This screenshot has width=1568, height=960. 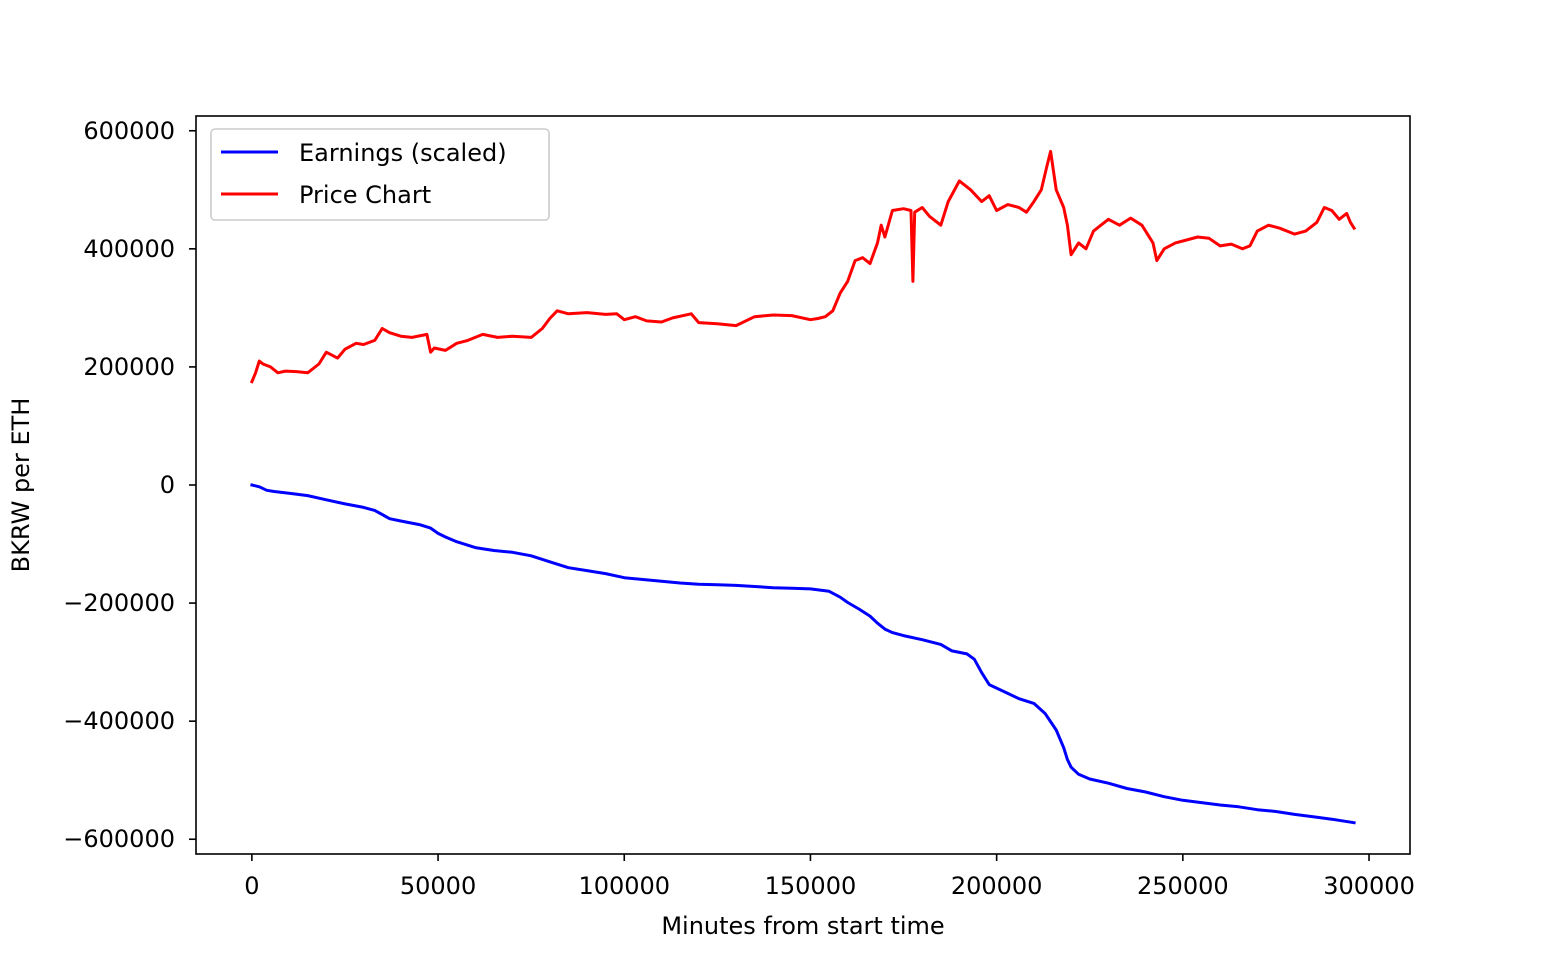 I want to click on x-axis-label: Minutes from start time, so click(x=802, y=926).